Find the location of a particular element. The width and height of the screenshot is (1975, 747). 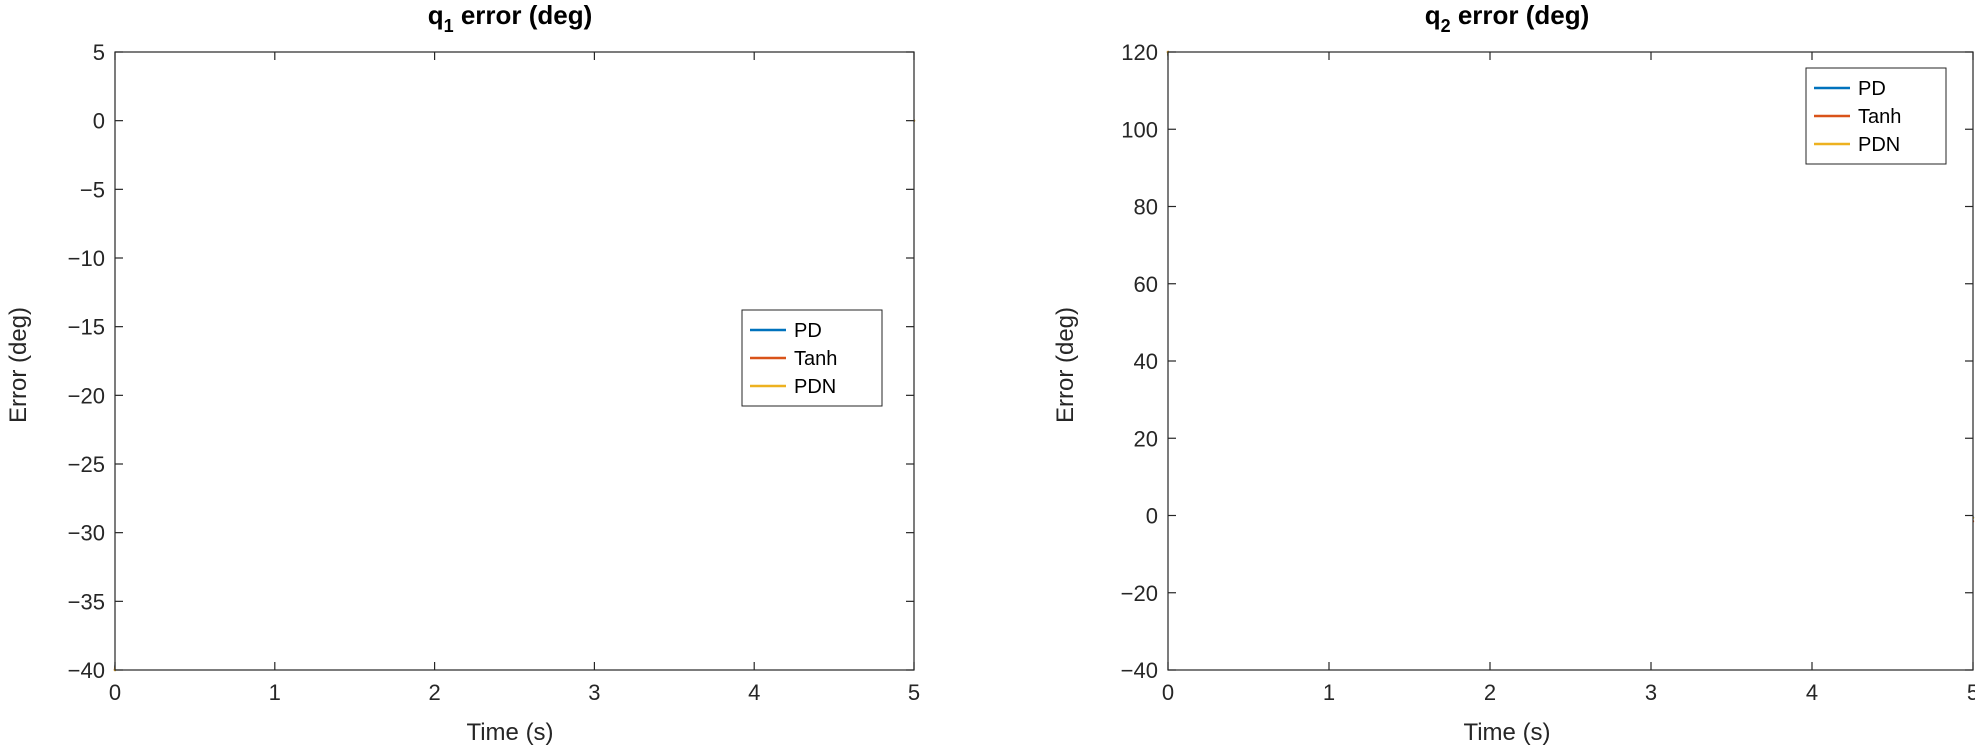

chart-title: q1 error (deg) is located at coordinates (510, 18).